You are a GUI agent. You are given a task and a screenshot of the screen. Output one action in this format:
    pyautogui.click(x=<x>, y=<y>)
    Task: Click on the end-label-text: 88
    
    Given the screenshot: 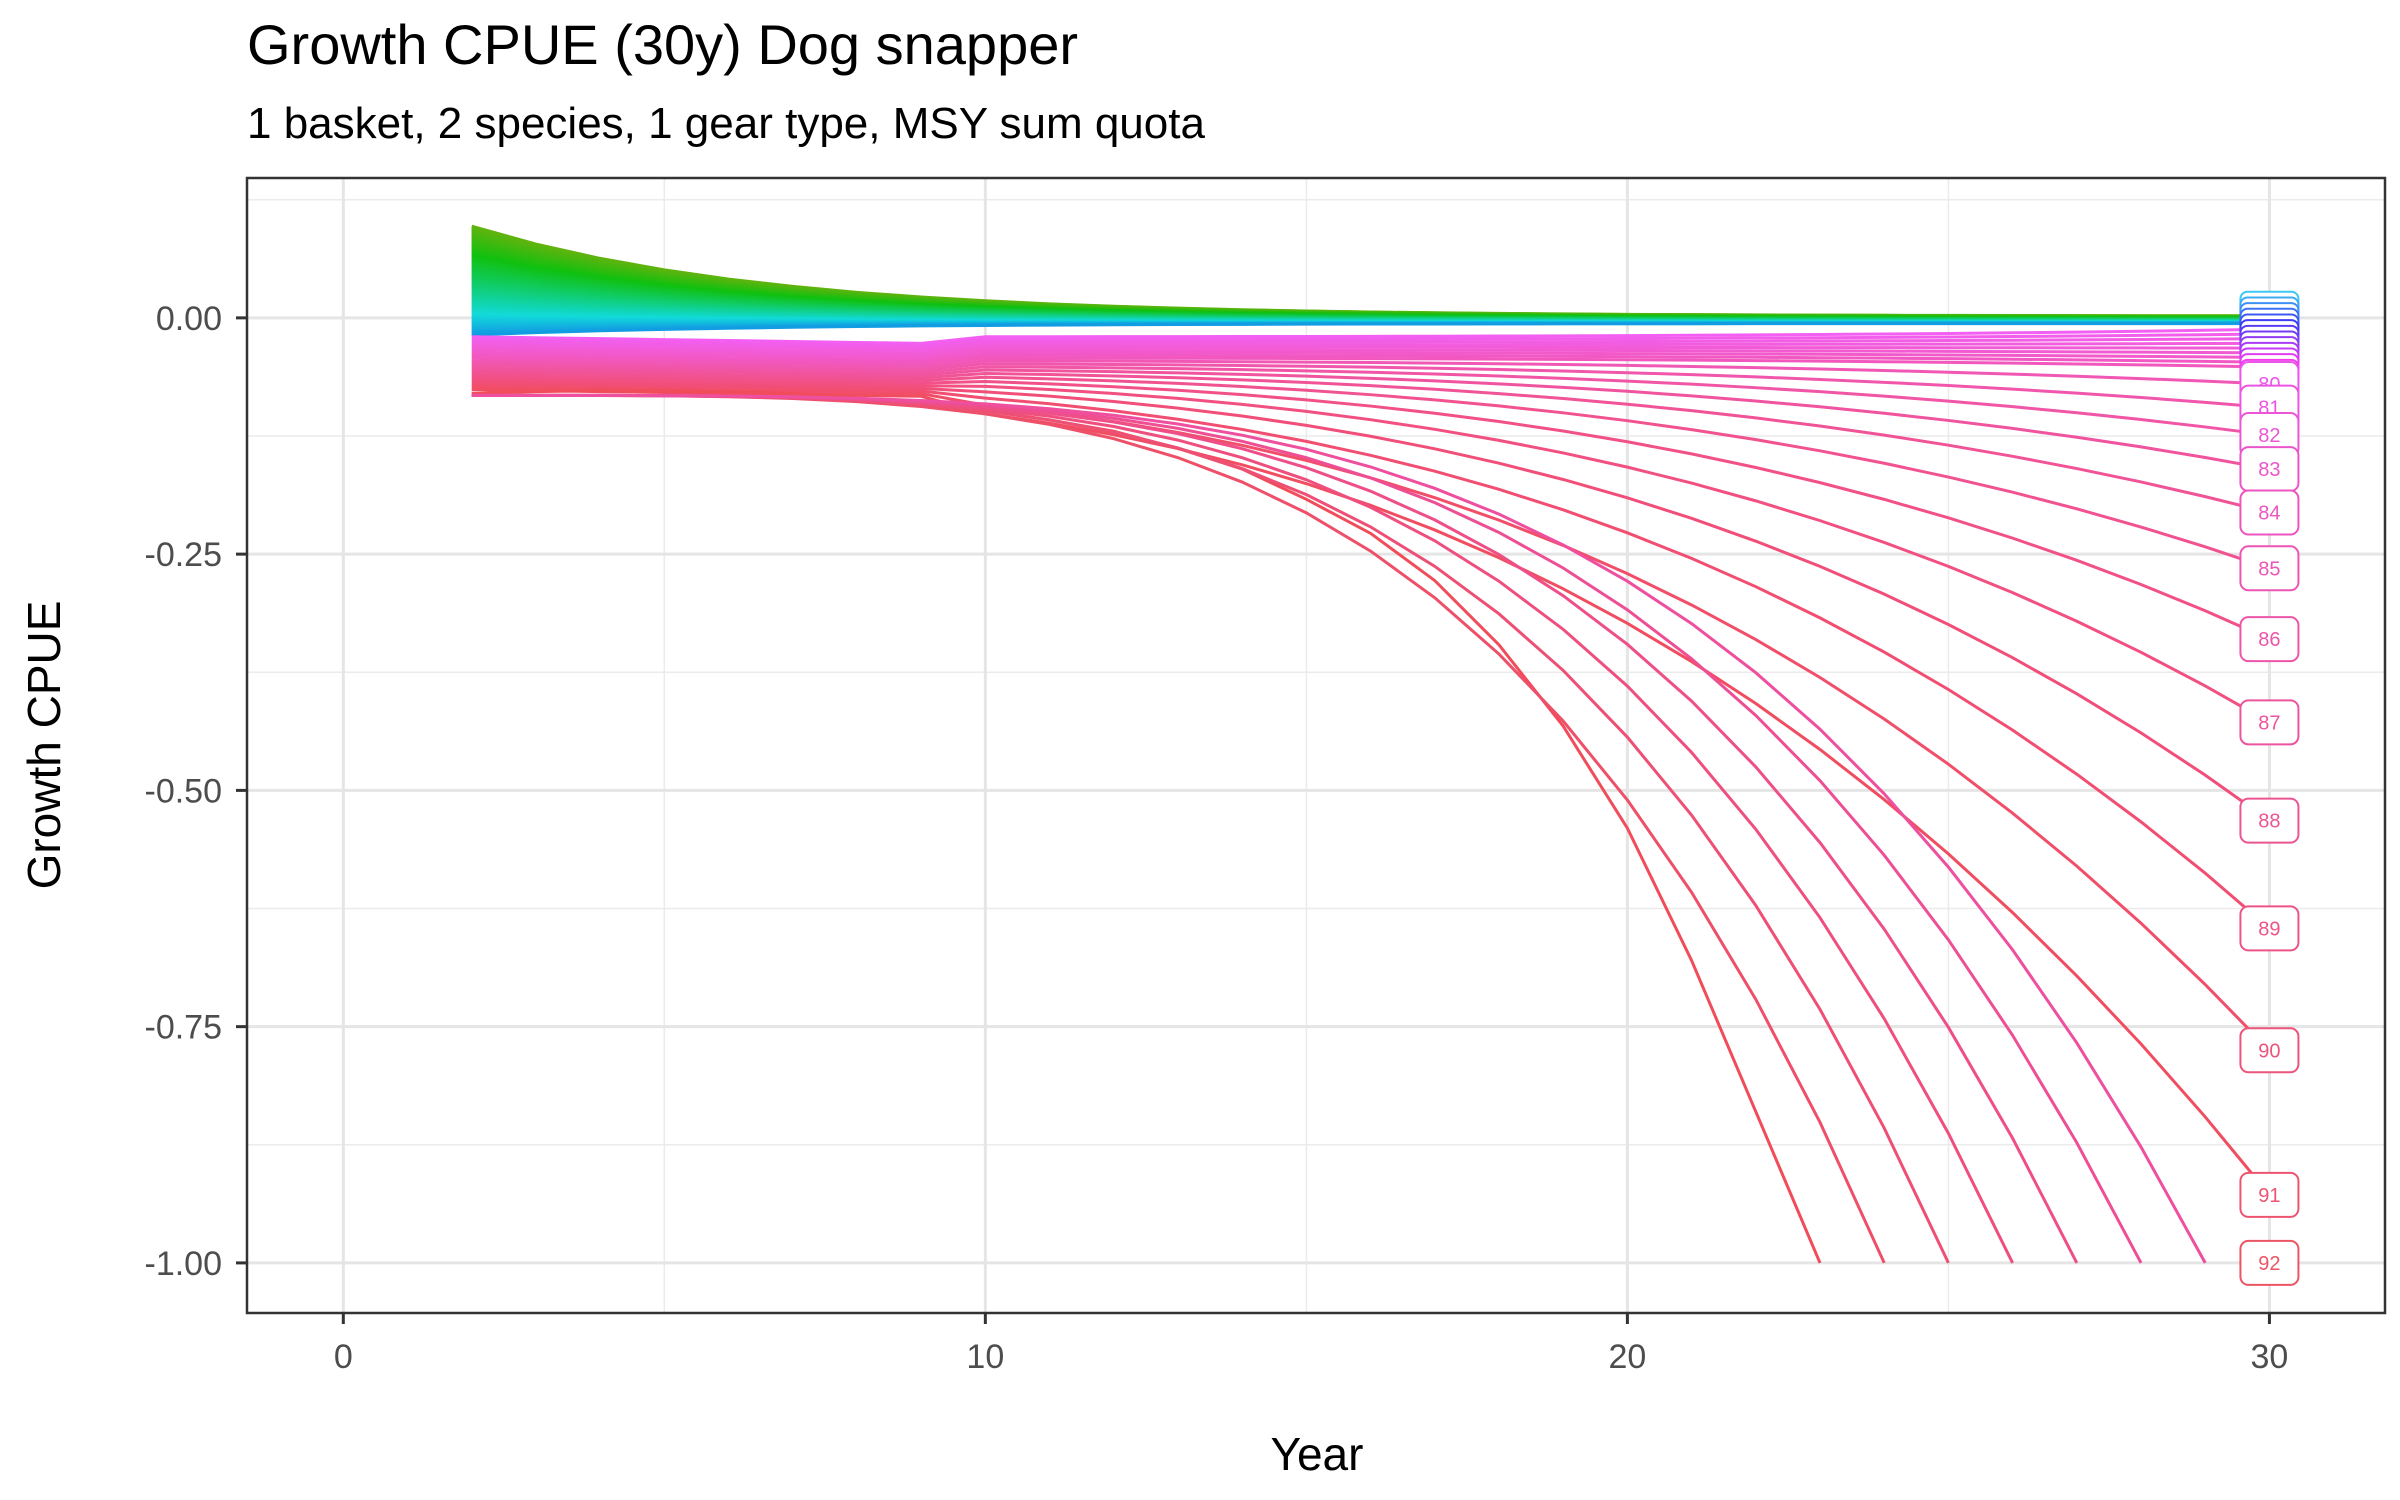 What is the action you would take?
    pyautogui.click(x=2269, y=822)
    